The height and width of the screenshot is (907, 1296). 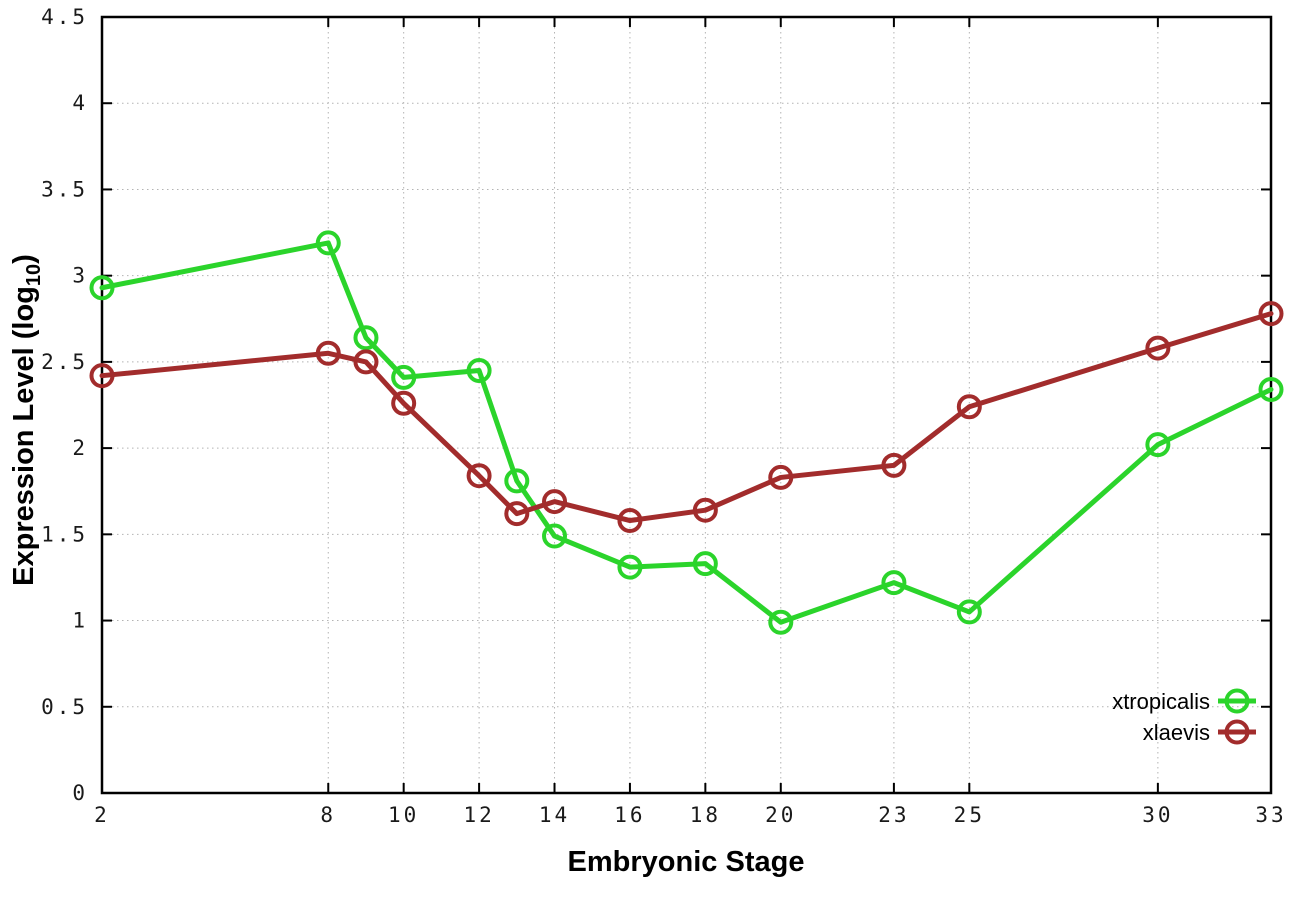 What do you see at coordinates (1237, 732) in the screenshot?
I see `legend-marker-circle-xlaevis` at bounding box center [1237, 732].